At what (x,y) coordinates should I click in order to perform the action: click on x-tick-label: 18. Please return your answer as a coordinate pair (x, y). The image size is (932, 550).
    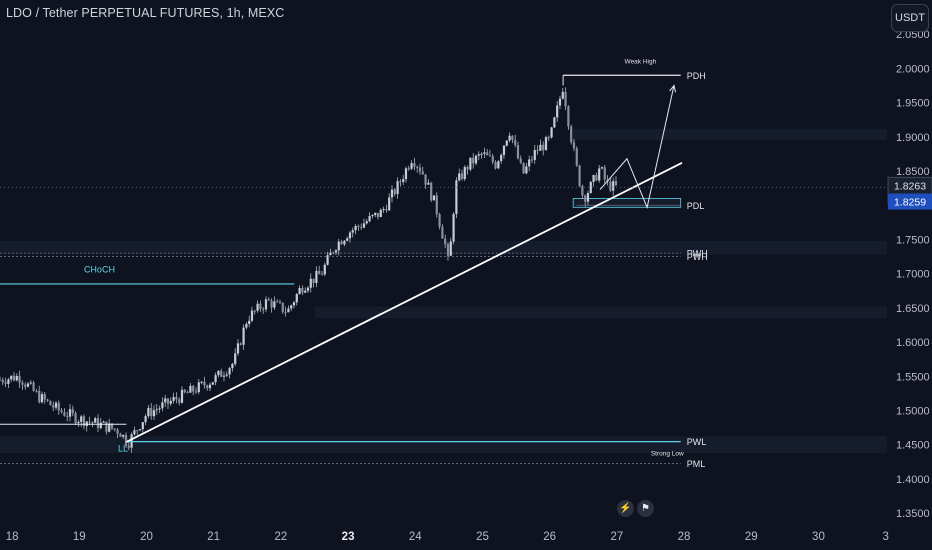
    Looking at the image, I should click on (12, 537).